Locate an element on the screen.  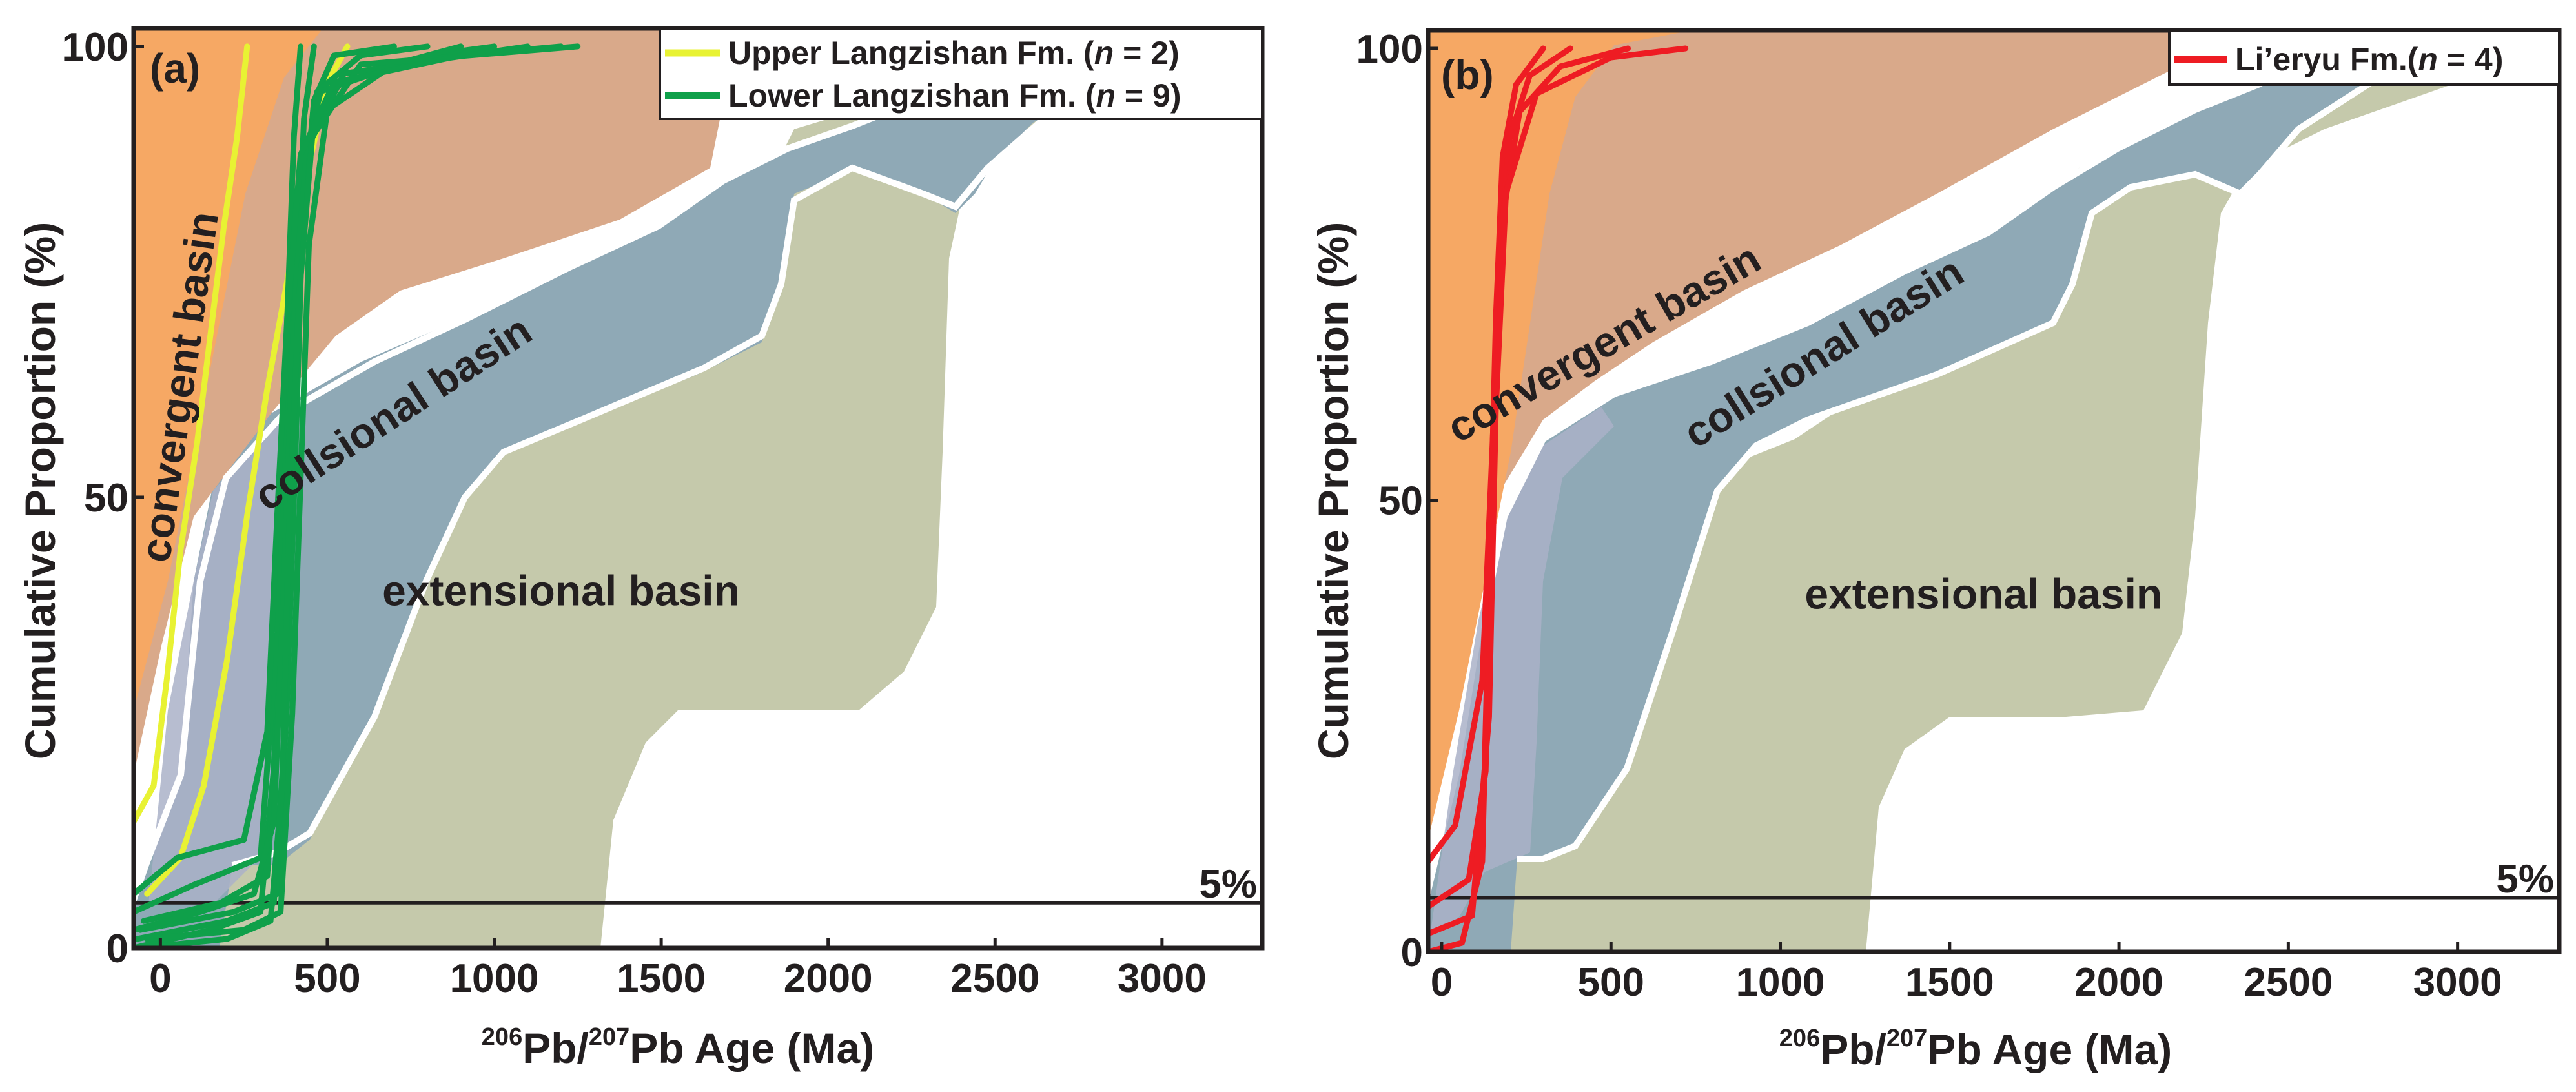
panel-a-legend-upper-label: Upper Langzishan Fm. ( is located at coordinates (911, 53).